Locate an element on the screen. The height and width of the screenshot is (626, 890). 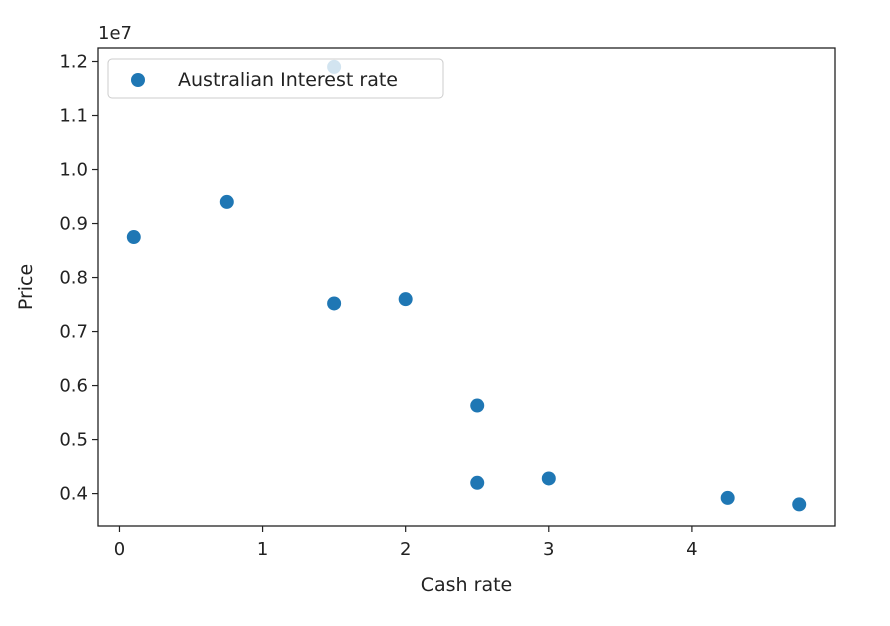
x-tick-label: 4 is located at coordinates (691, 549).